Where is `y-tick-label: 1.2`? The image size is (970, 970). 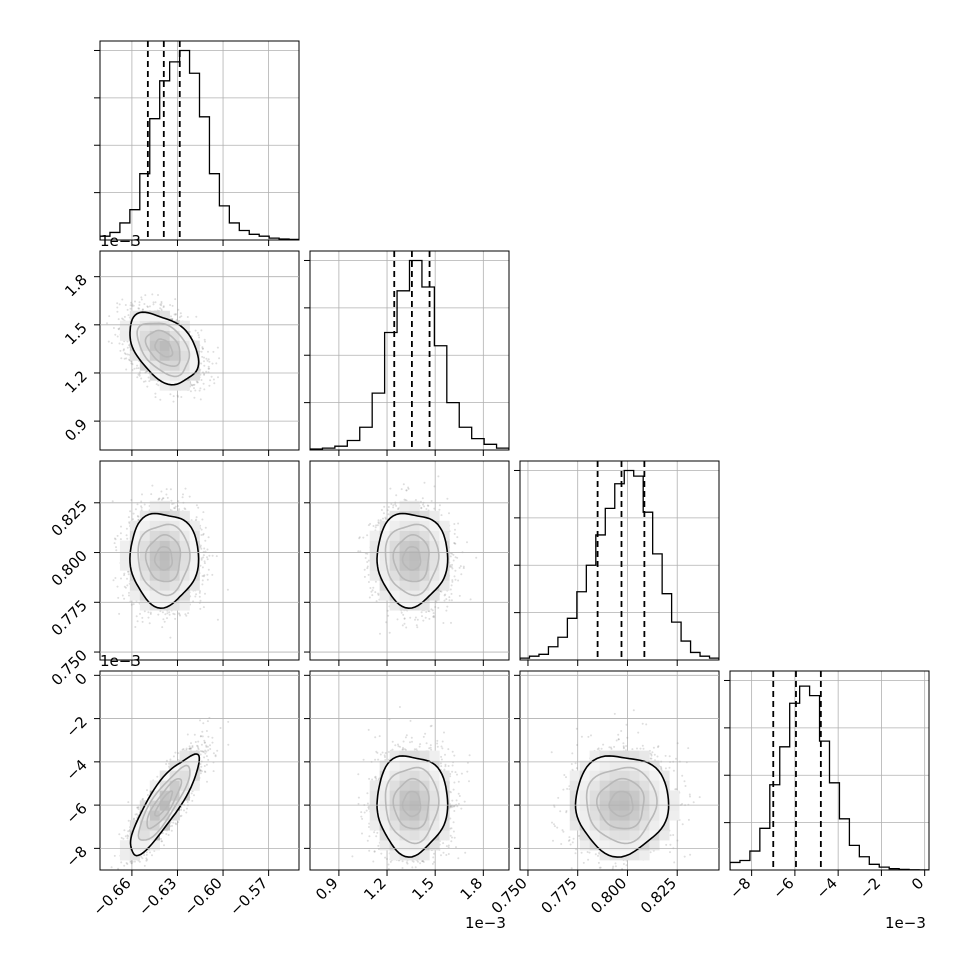
y-tick-label: 1.2 is located at coordinates (76, 382).